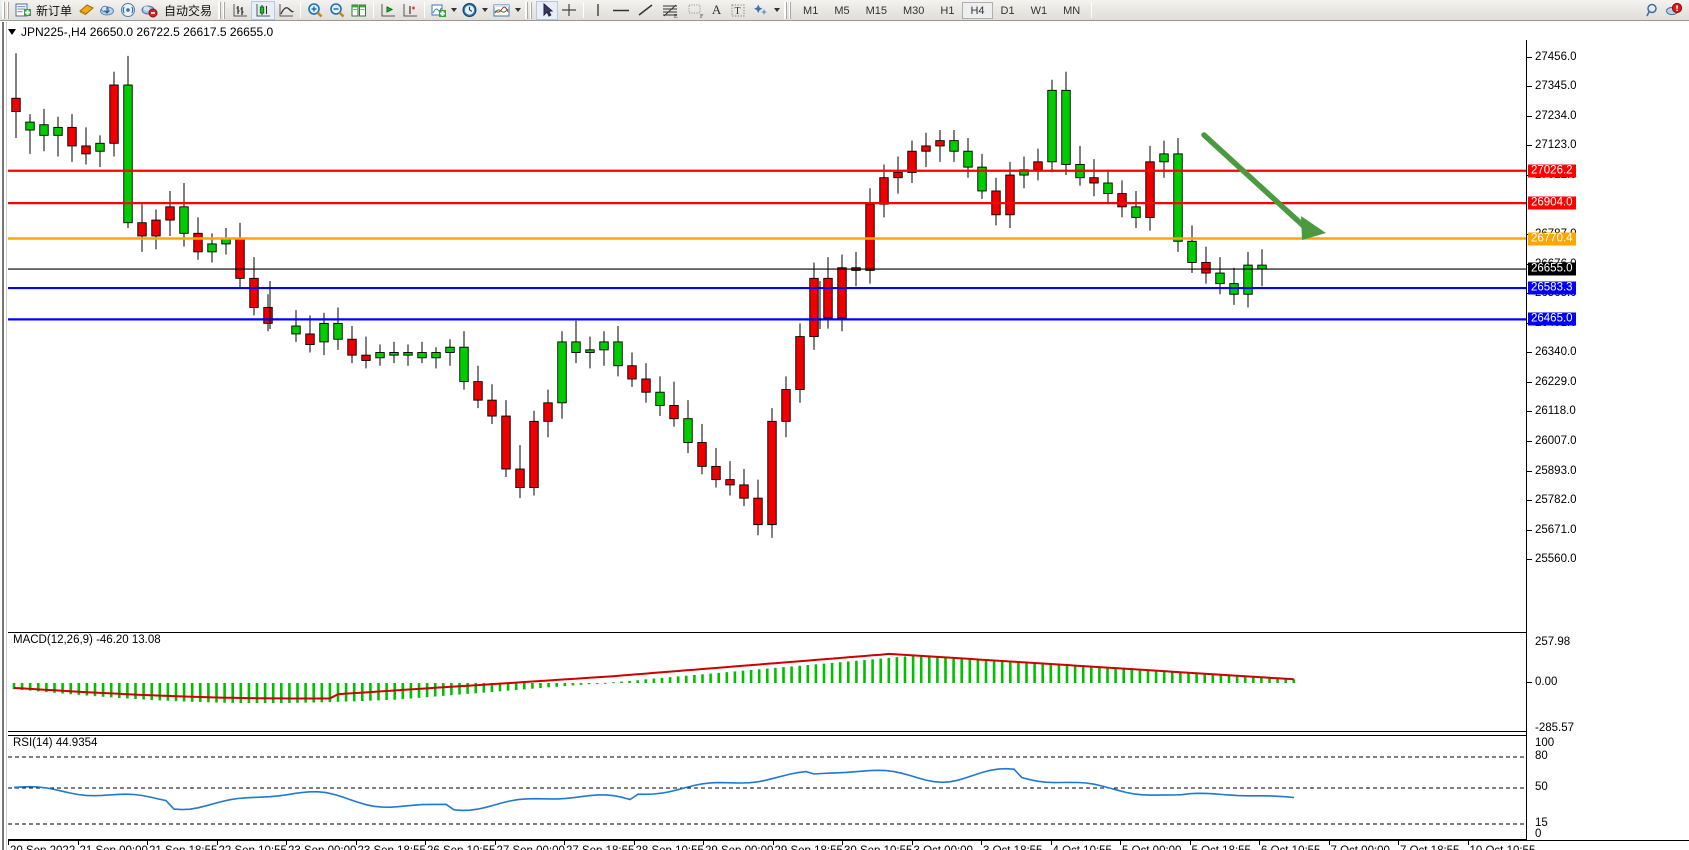 The width and height of the screenshot is (1689, 850). I want to click on zoom-in-button, so click(315, 10).